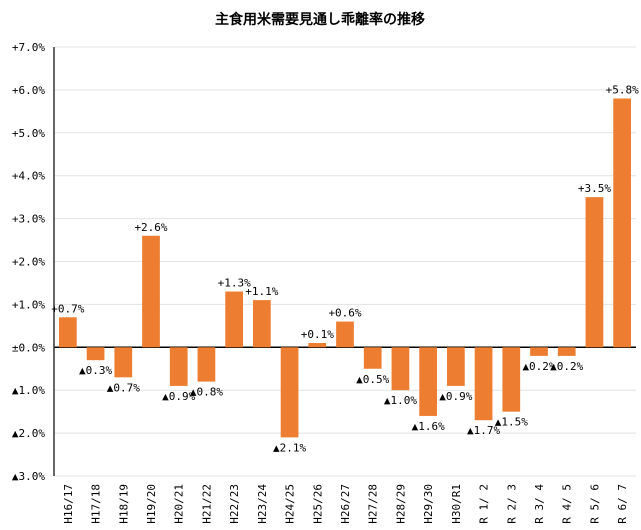  What do you see at coordinates (344, 313) in the screenshot?
I see `data-label: +0.6%` at bounding box center [344, 313].